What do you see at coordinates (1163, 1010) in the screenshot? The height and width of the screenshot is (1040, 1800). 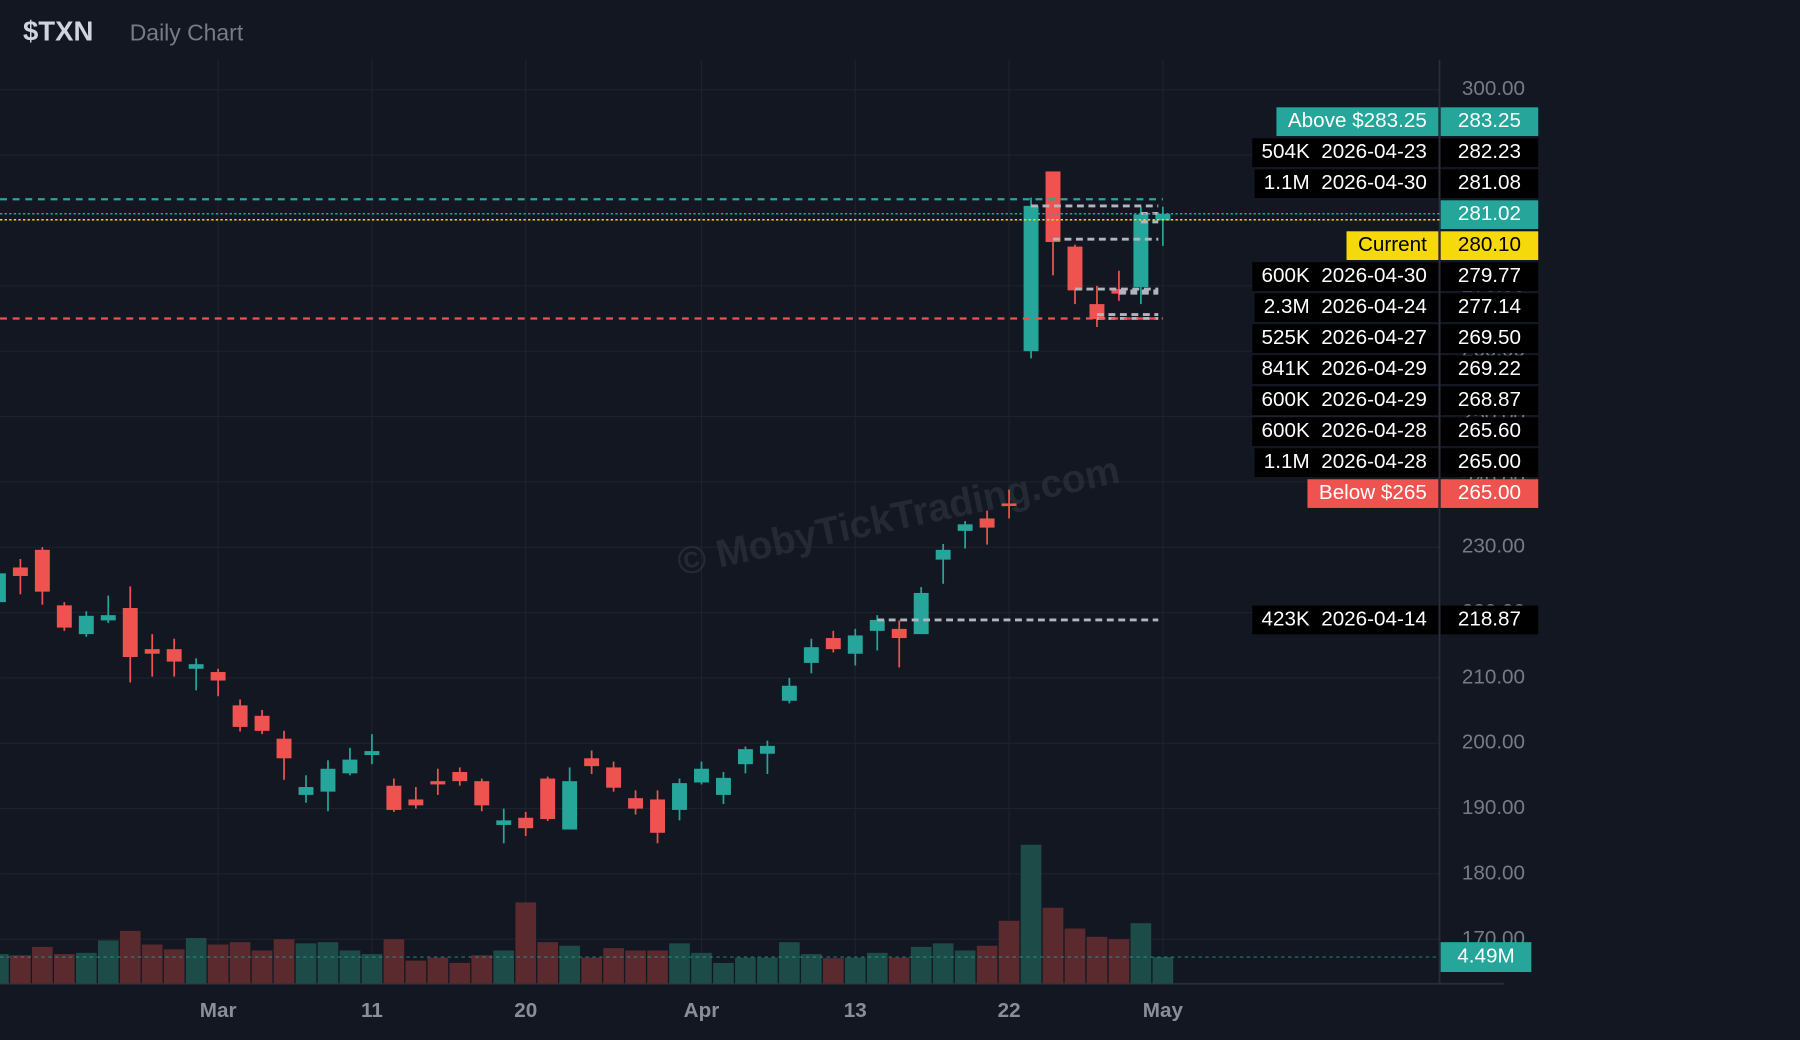 I see `x-tick-label: May` at bounding box center [1163, 1010].